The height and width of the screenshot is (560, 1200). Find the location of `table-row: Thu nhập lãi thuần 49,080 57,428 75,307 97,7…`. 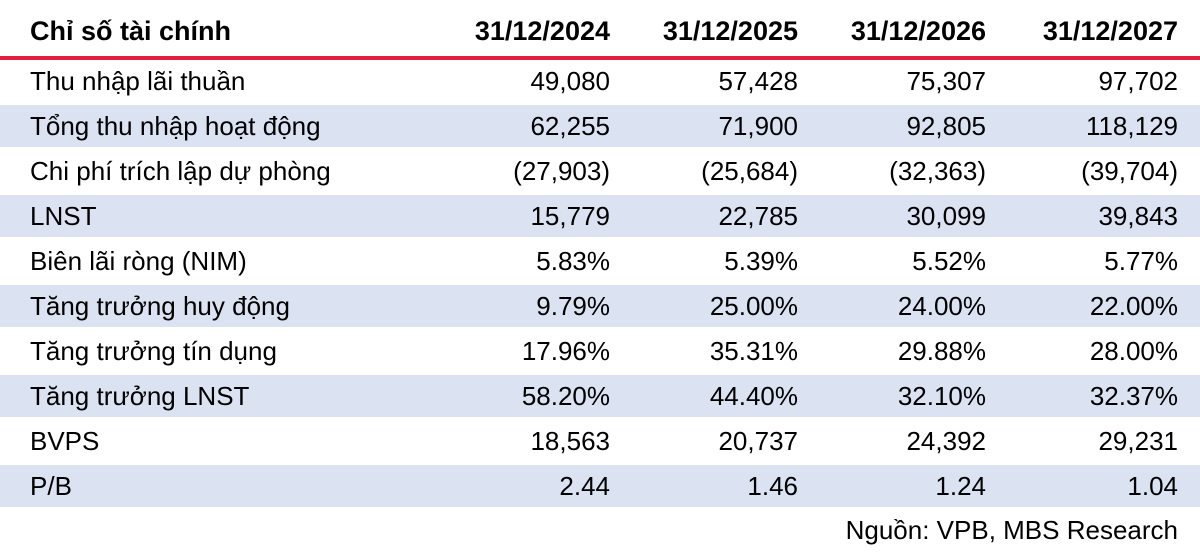

table-row: Thu nhập lãi thuần 49,080 57,428 75,307 97,7… is located at coordinates (600, 80).